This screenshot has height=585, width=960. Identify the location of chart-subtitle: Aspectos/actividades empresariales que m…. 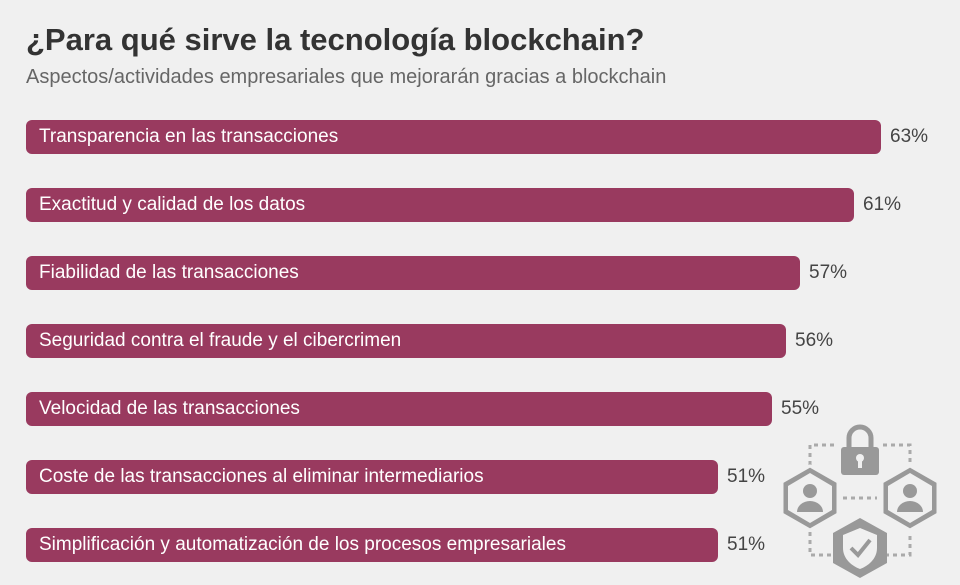
(346, 77).